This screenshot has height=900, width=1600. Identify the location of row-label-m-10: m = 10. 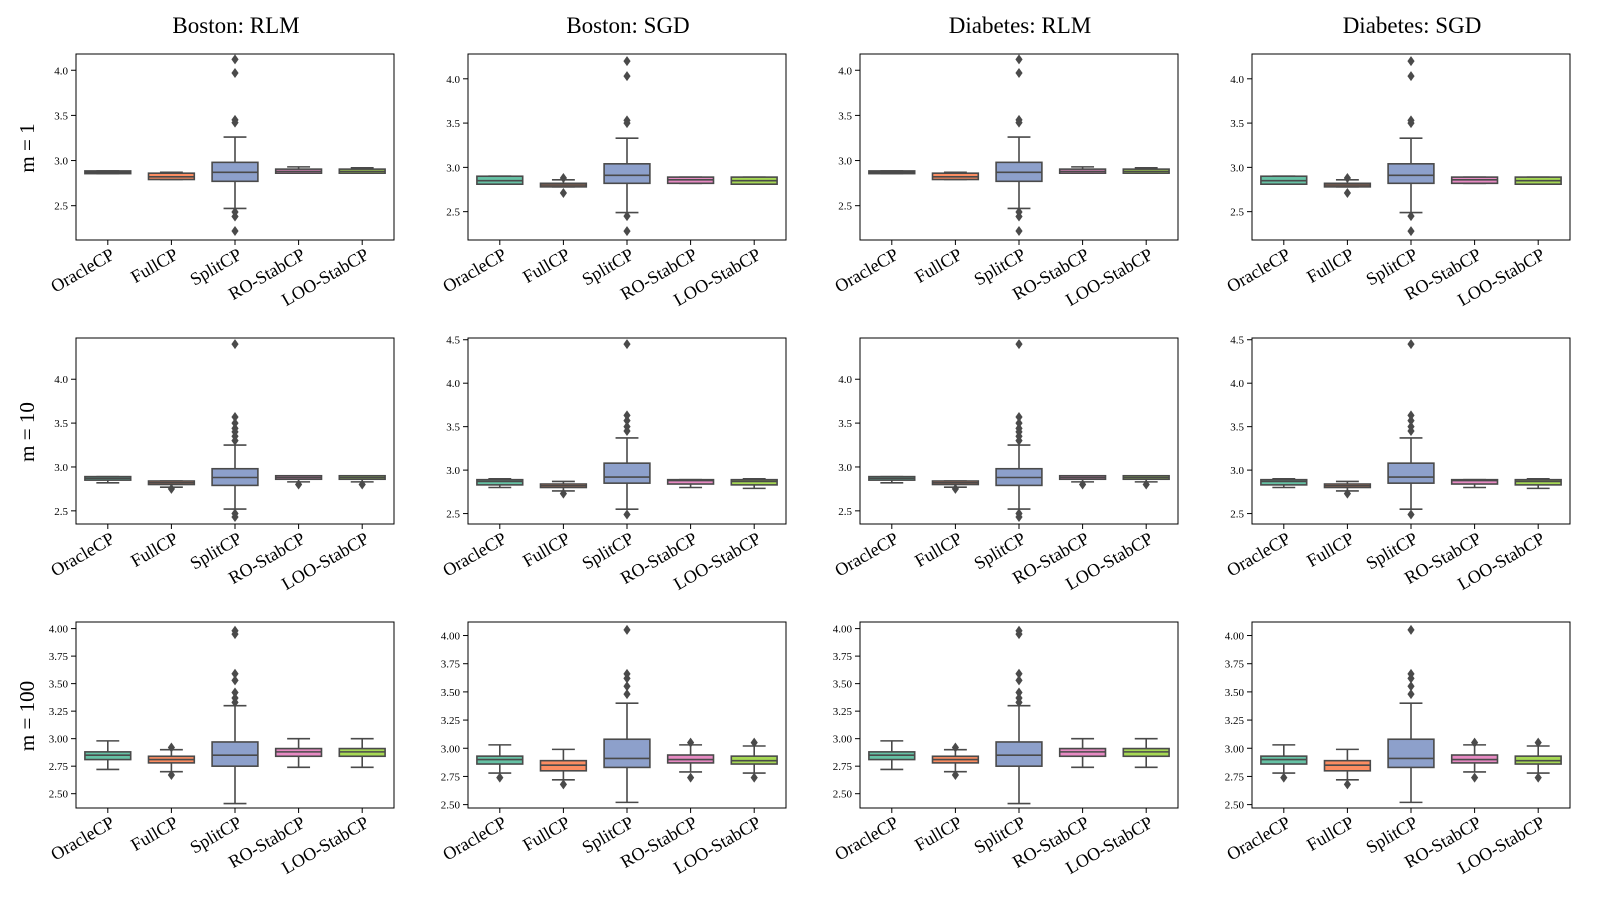
(27, 432).